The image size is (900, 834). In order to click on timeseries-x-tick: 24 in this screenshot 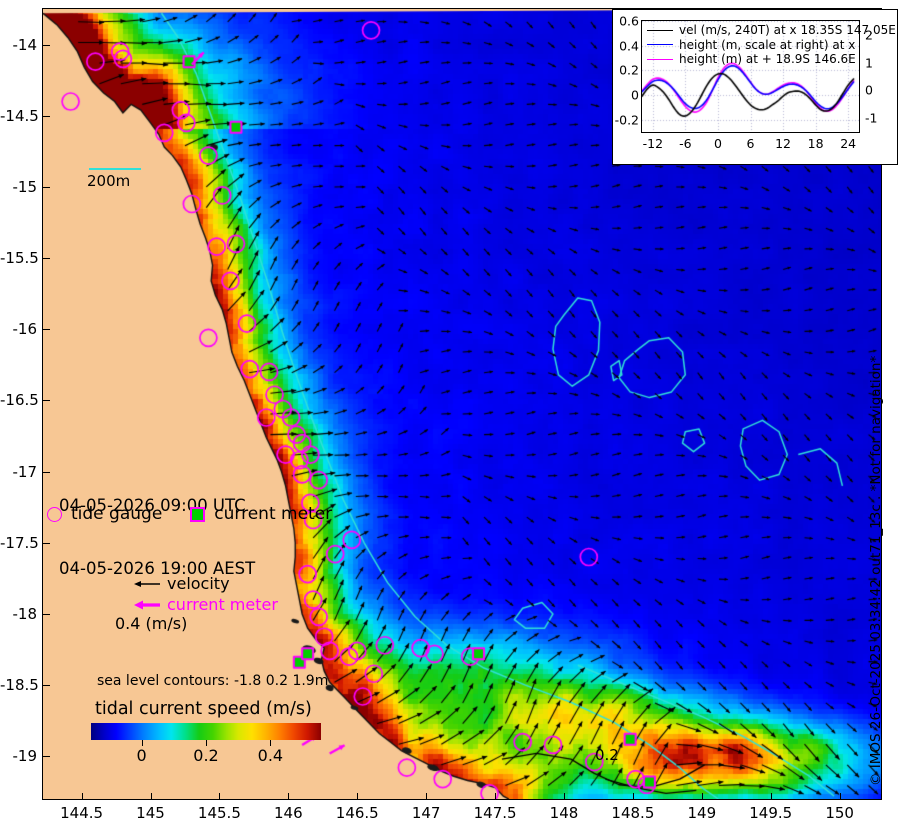, I will do `click(848, 143)`.